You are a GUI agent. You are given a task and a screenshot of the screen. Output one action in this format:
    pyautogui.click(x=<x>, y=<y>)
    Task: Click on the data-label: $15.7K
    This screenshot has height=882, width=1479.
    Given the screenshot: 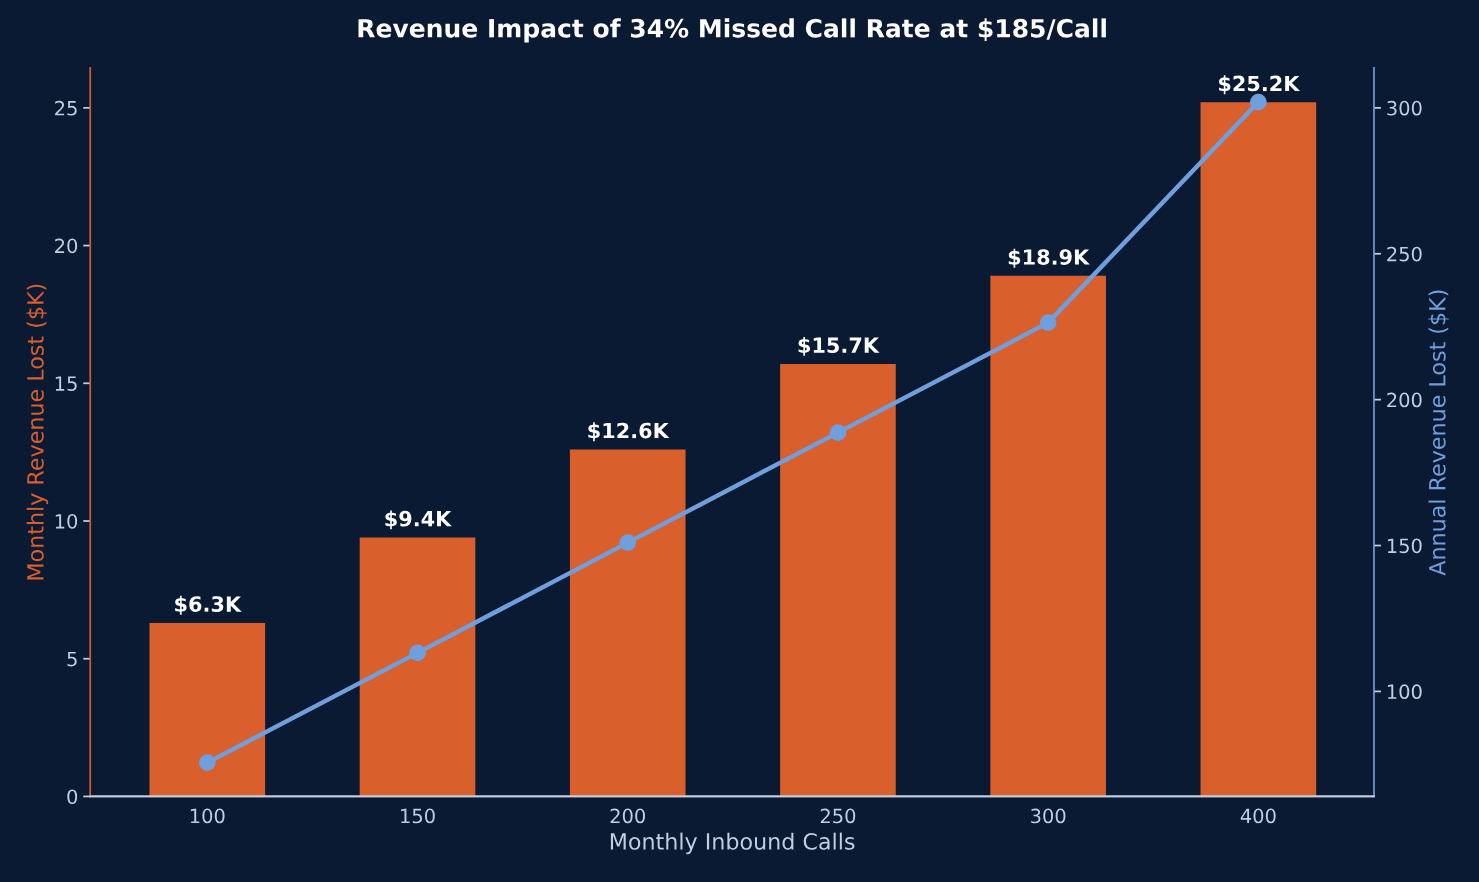 What is the action you would take?
    pyautogui.click(x=839, y=346)
    